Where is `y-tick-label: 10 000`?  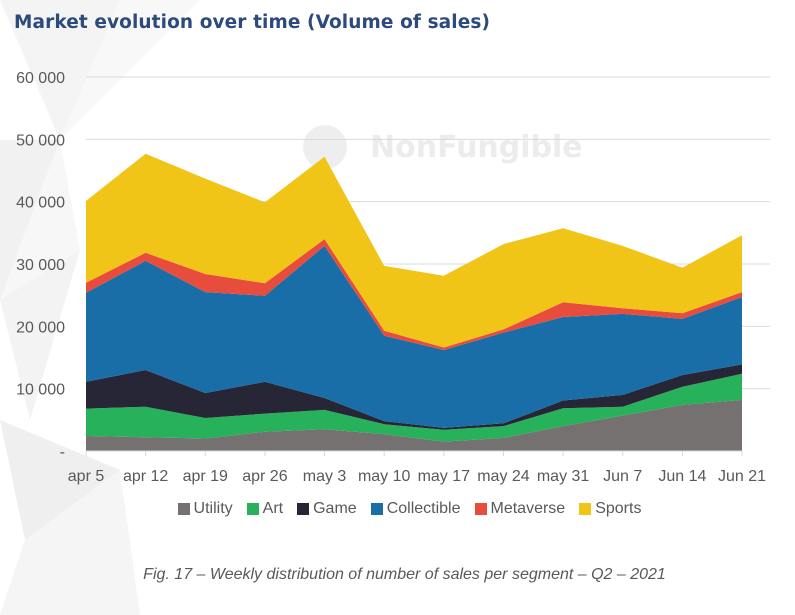 y-tick-label: 10 000 is located at coordinates (40, 390).